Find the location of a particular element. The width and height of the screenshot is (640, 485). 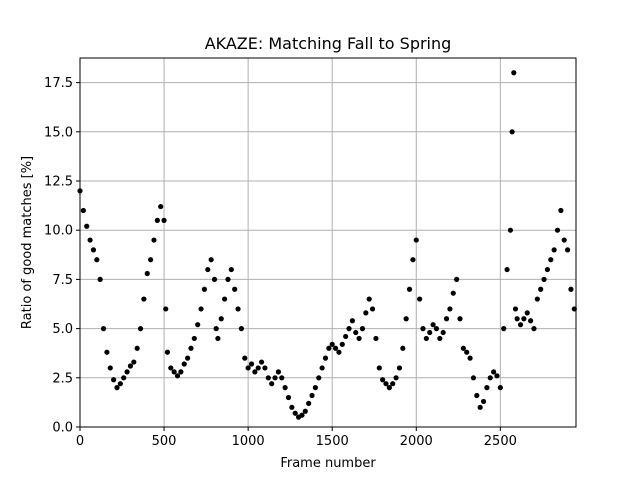

x-tick-label: 1000 is located at coordinates (248, 441).